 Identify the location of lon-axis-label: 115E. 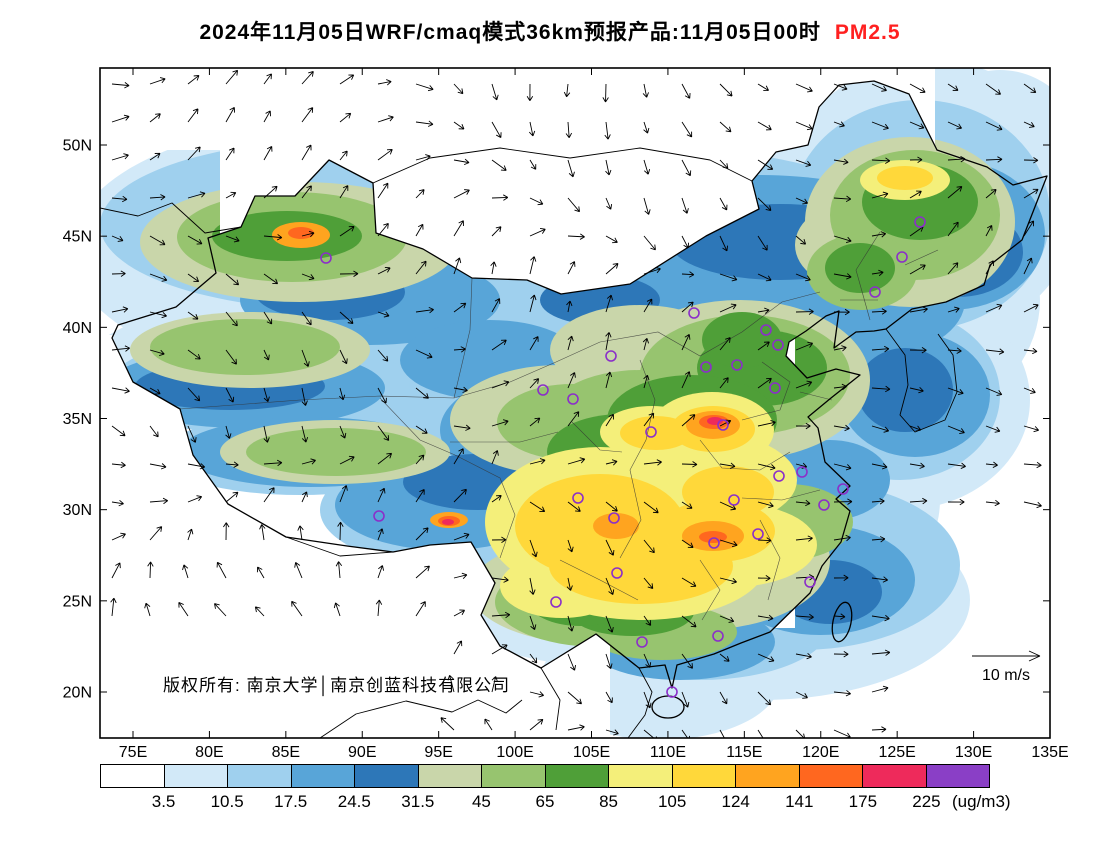
(744, 752).